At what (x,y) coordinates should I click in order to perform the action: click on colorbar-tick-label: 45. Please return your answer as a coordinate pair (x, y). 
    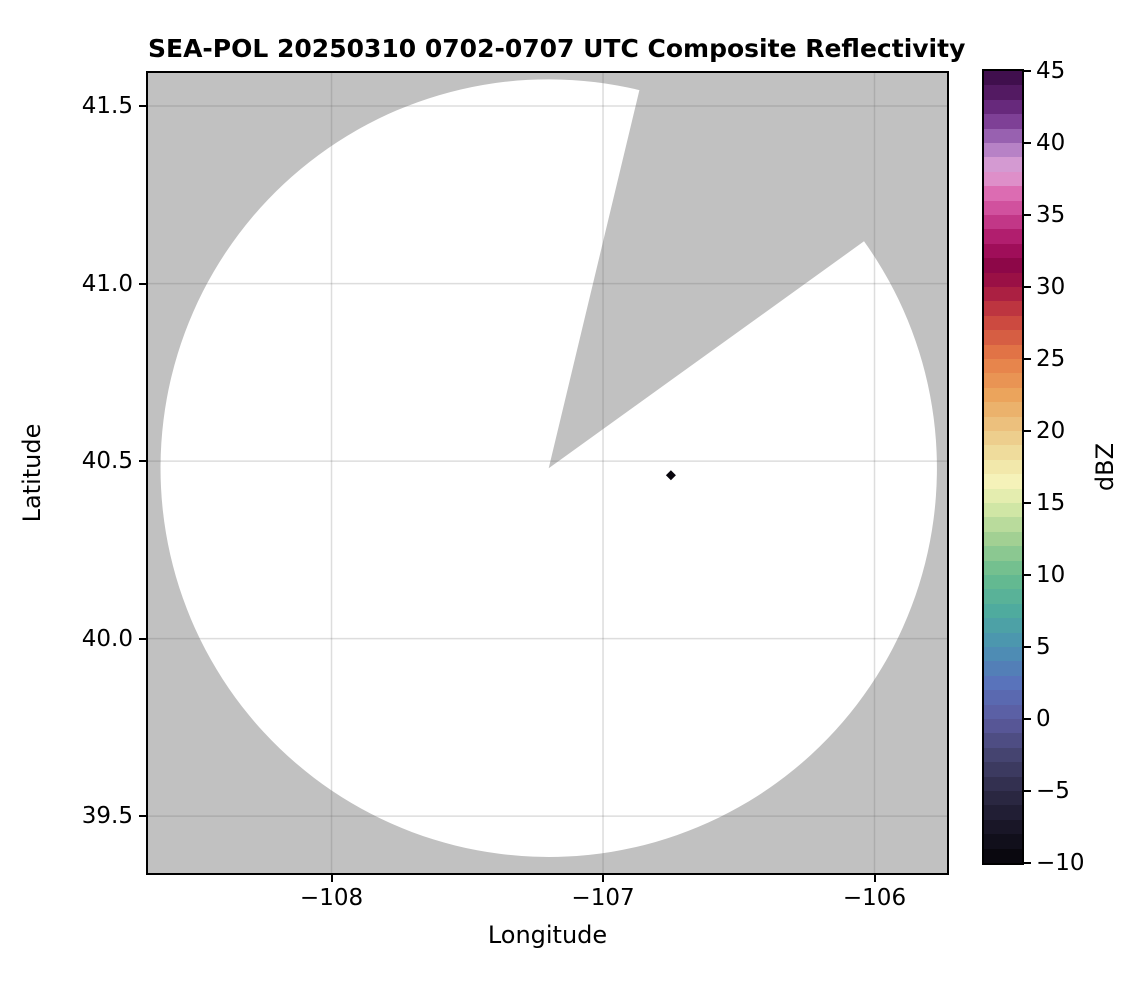
    Looking at the image, I should click on (1051, 71).